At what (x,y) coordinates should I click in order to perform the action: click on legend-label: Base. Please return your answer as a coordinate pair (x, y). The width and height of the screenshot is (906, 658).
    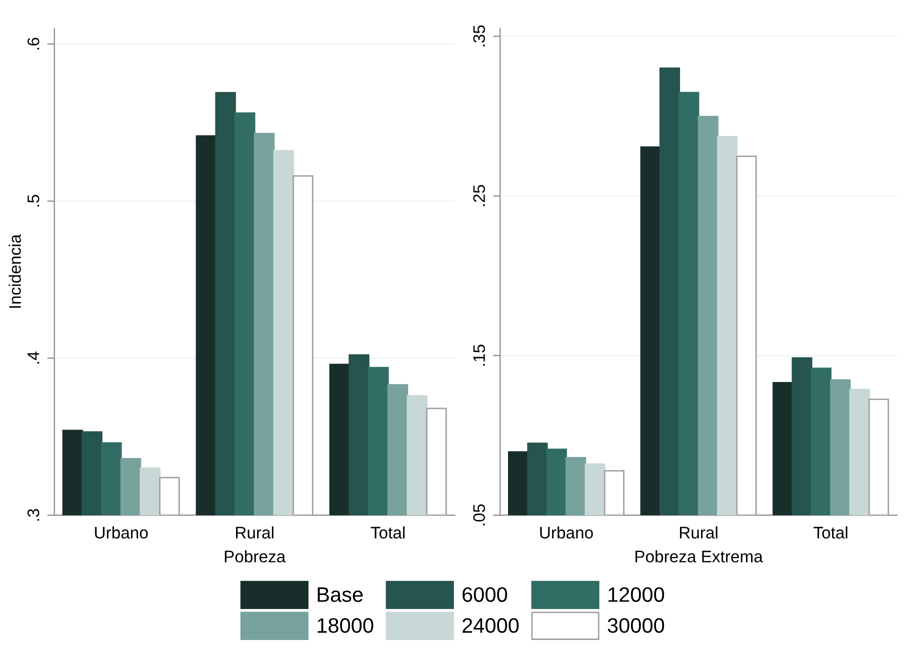
    Looking at the image, I should click on (340, 594).